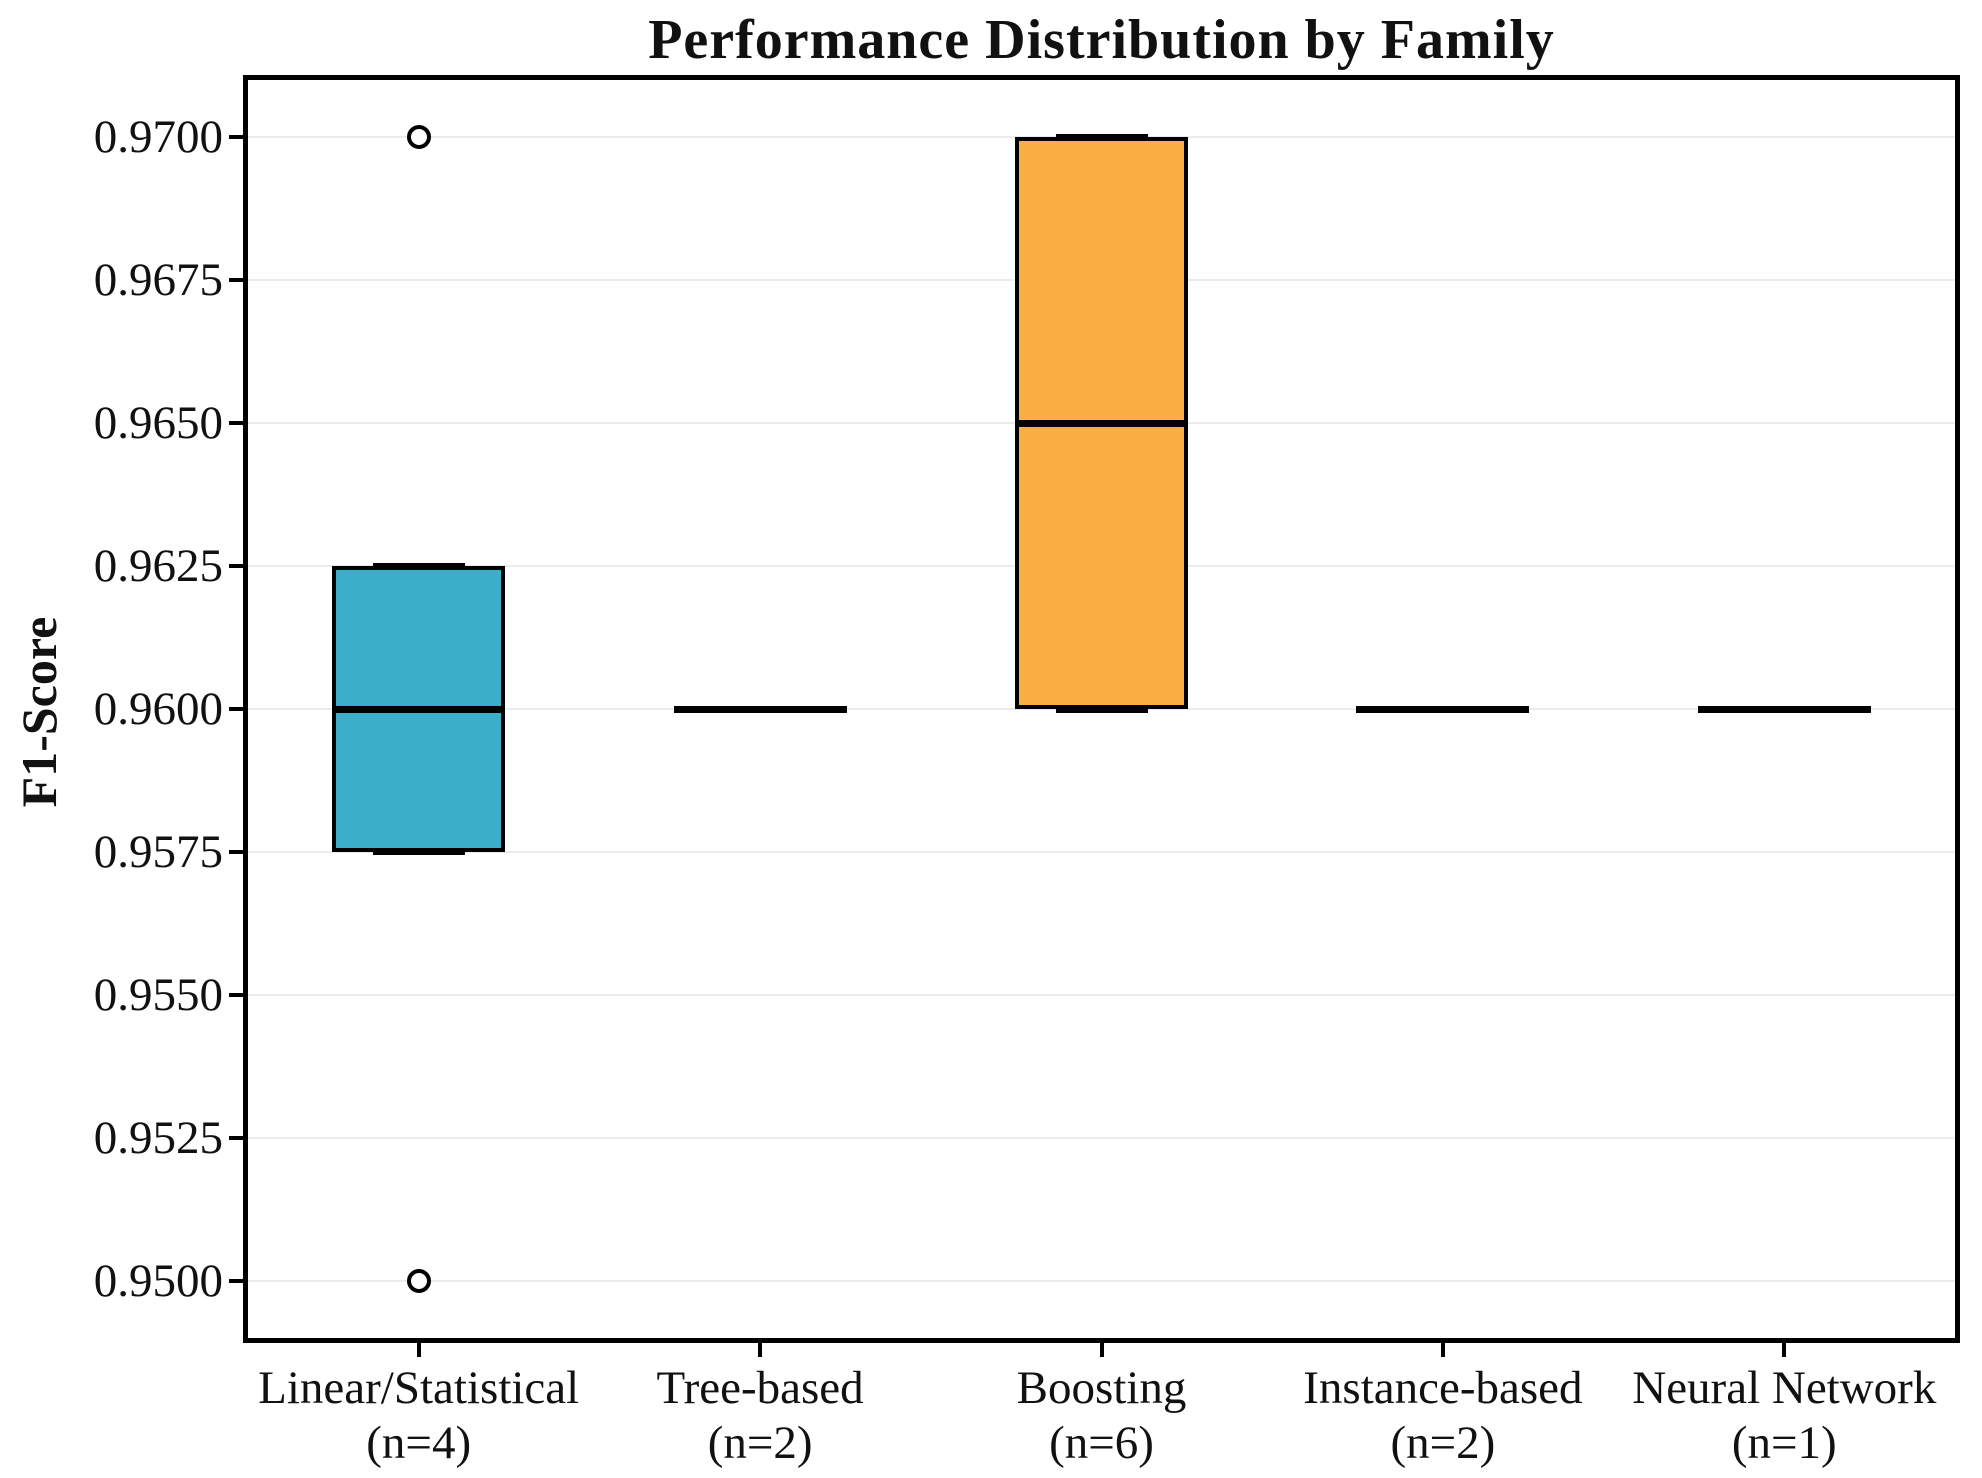  I want to click on y-tick-label: 0.9625, so click(158, 566).